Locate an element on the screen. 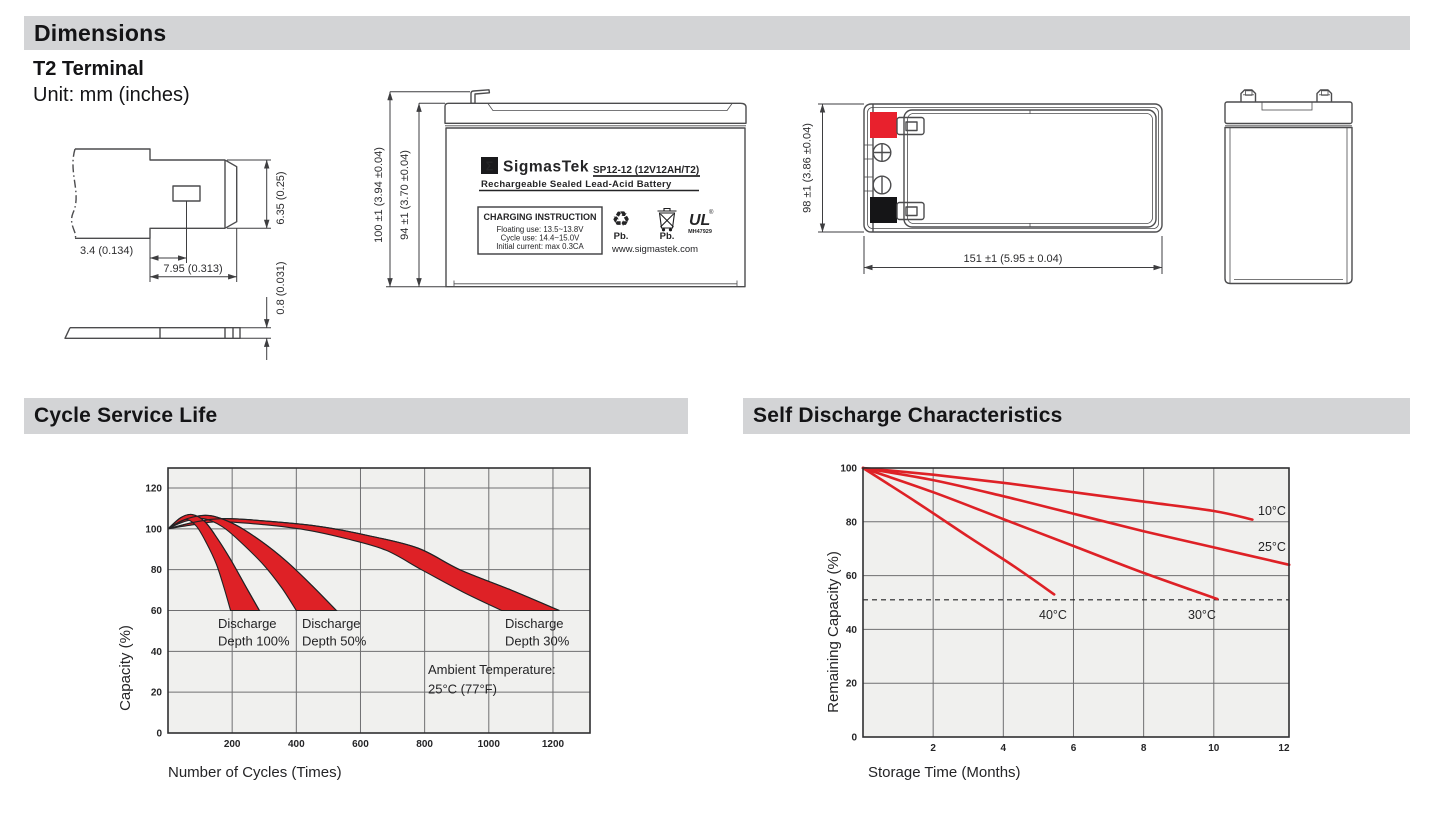 Image resolution: width=1434 pixels, height=815 pixels. terminal-dimple is located at coordinates (186, 193).